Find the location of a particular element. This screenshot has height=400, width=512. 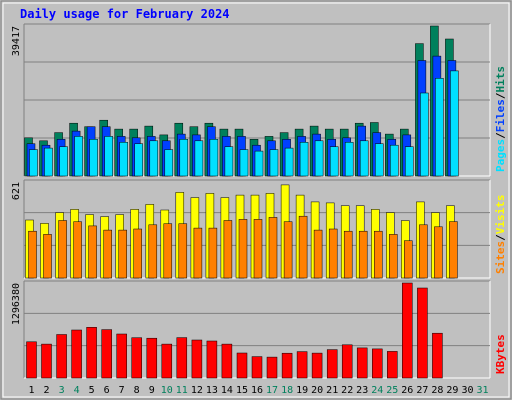

x-tick-label-day-3: 3 is located at coordinates (62, 390).